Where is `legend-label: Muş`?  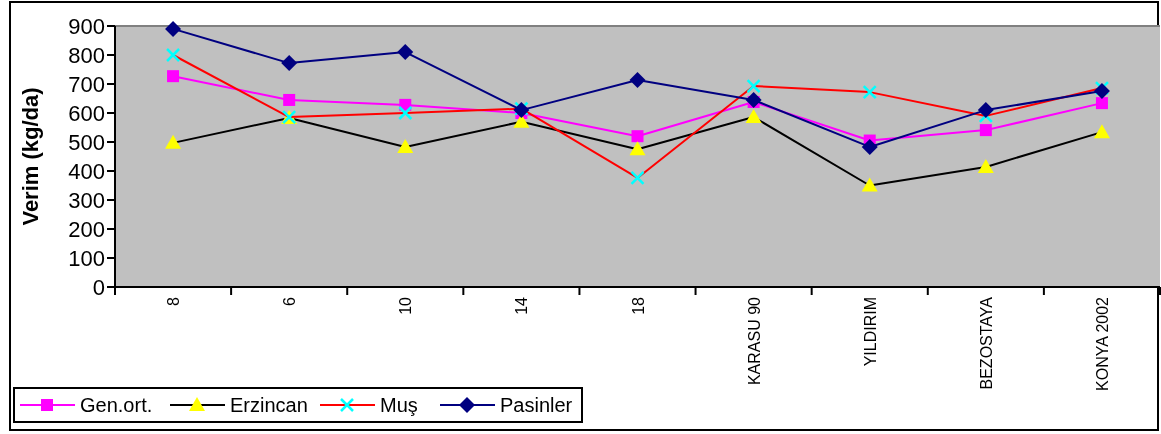
legend-label: Muş is located at coordinates (399, 405).